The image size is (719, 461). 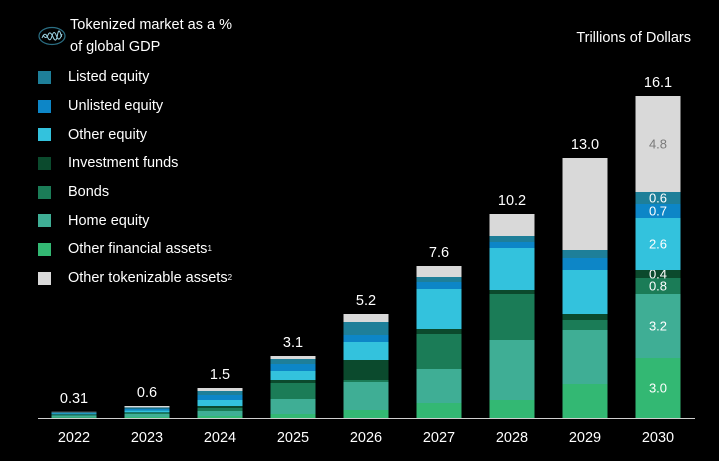 What do you see at coordinates (658, 286) in the screenshot?
I see `segment-value-label: 0.8` at bounding box center [658, 286].